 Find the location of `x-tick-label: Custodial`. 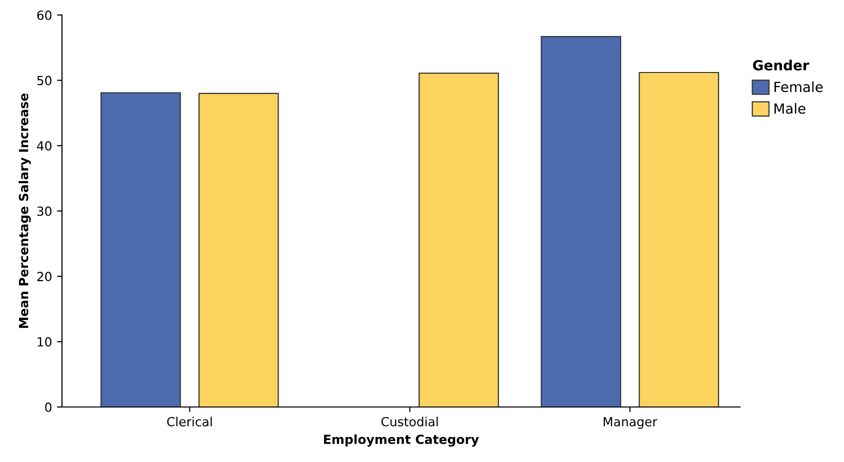

x-tick-label: Custodial is located at coordinates (409, 421).